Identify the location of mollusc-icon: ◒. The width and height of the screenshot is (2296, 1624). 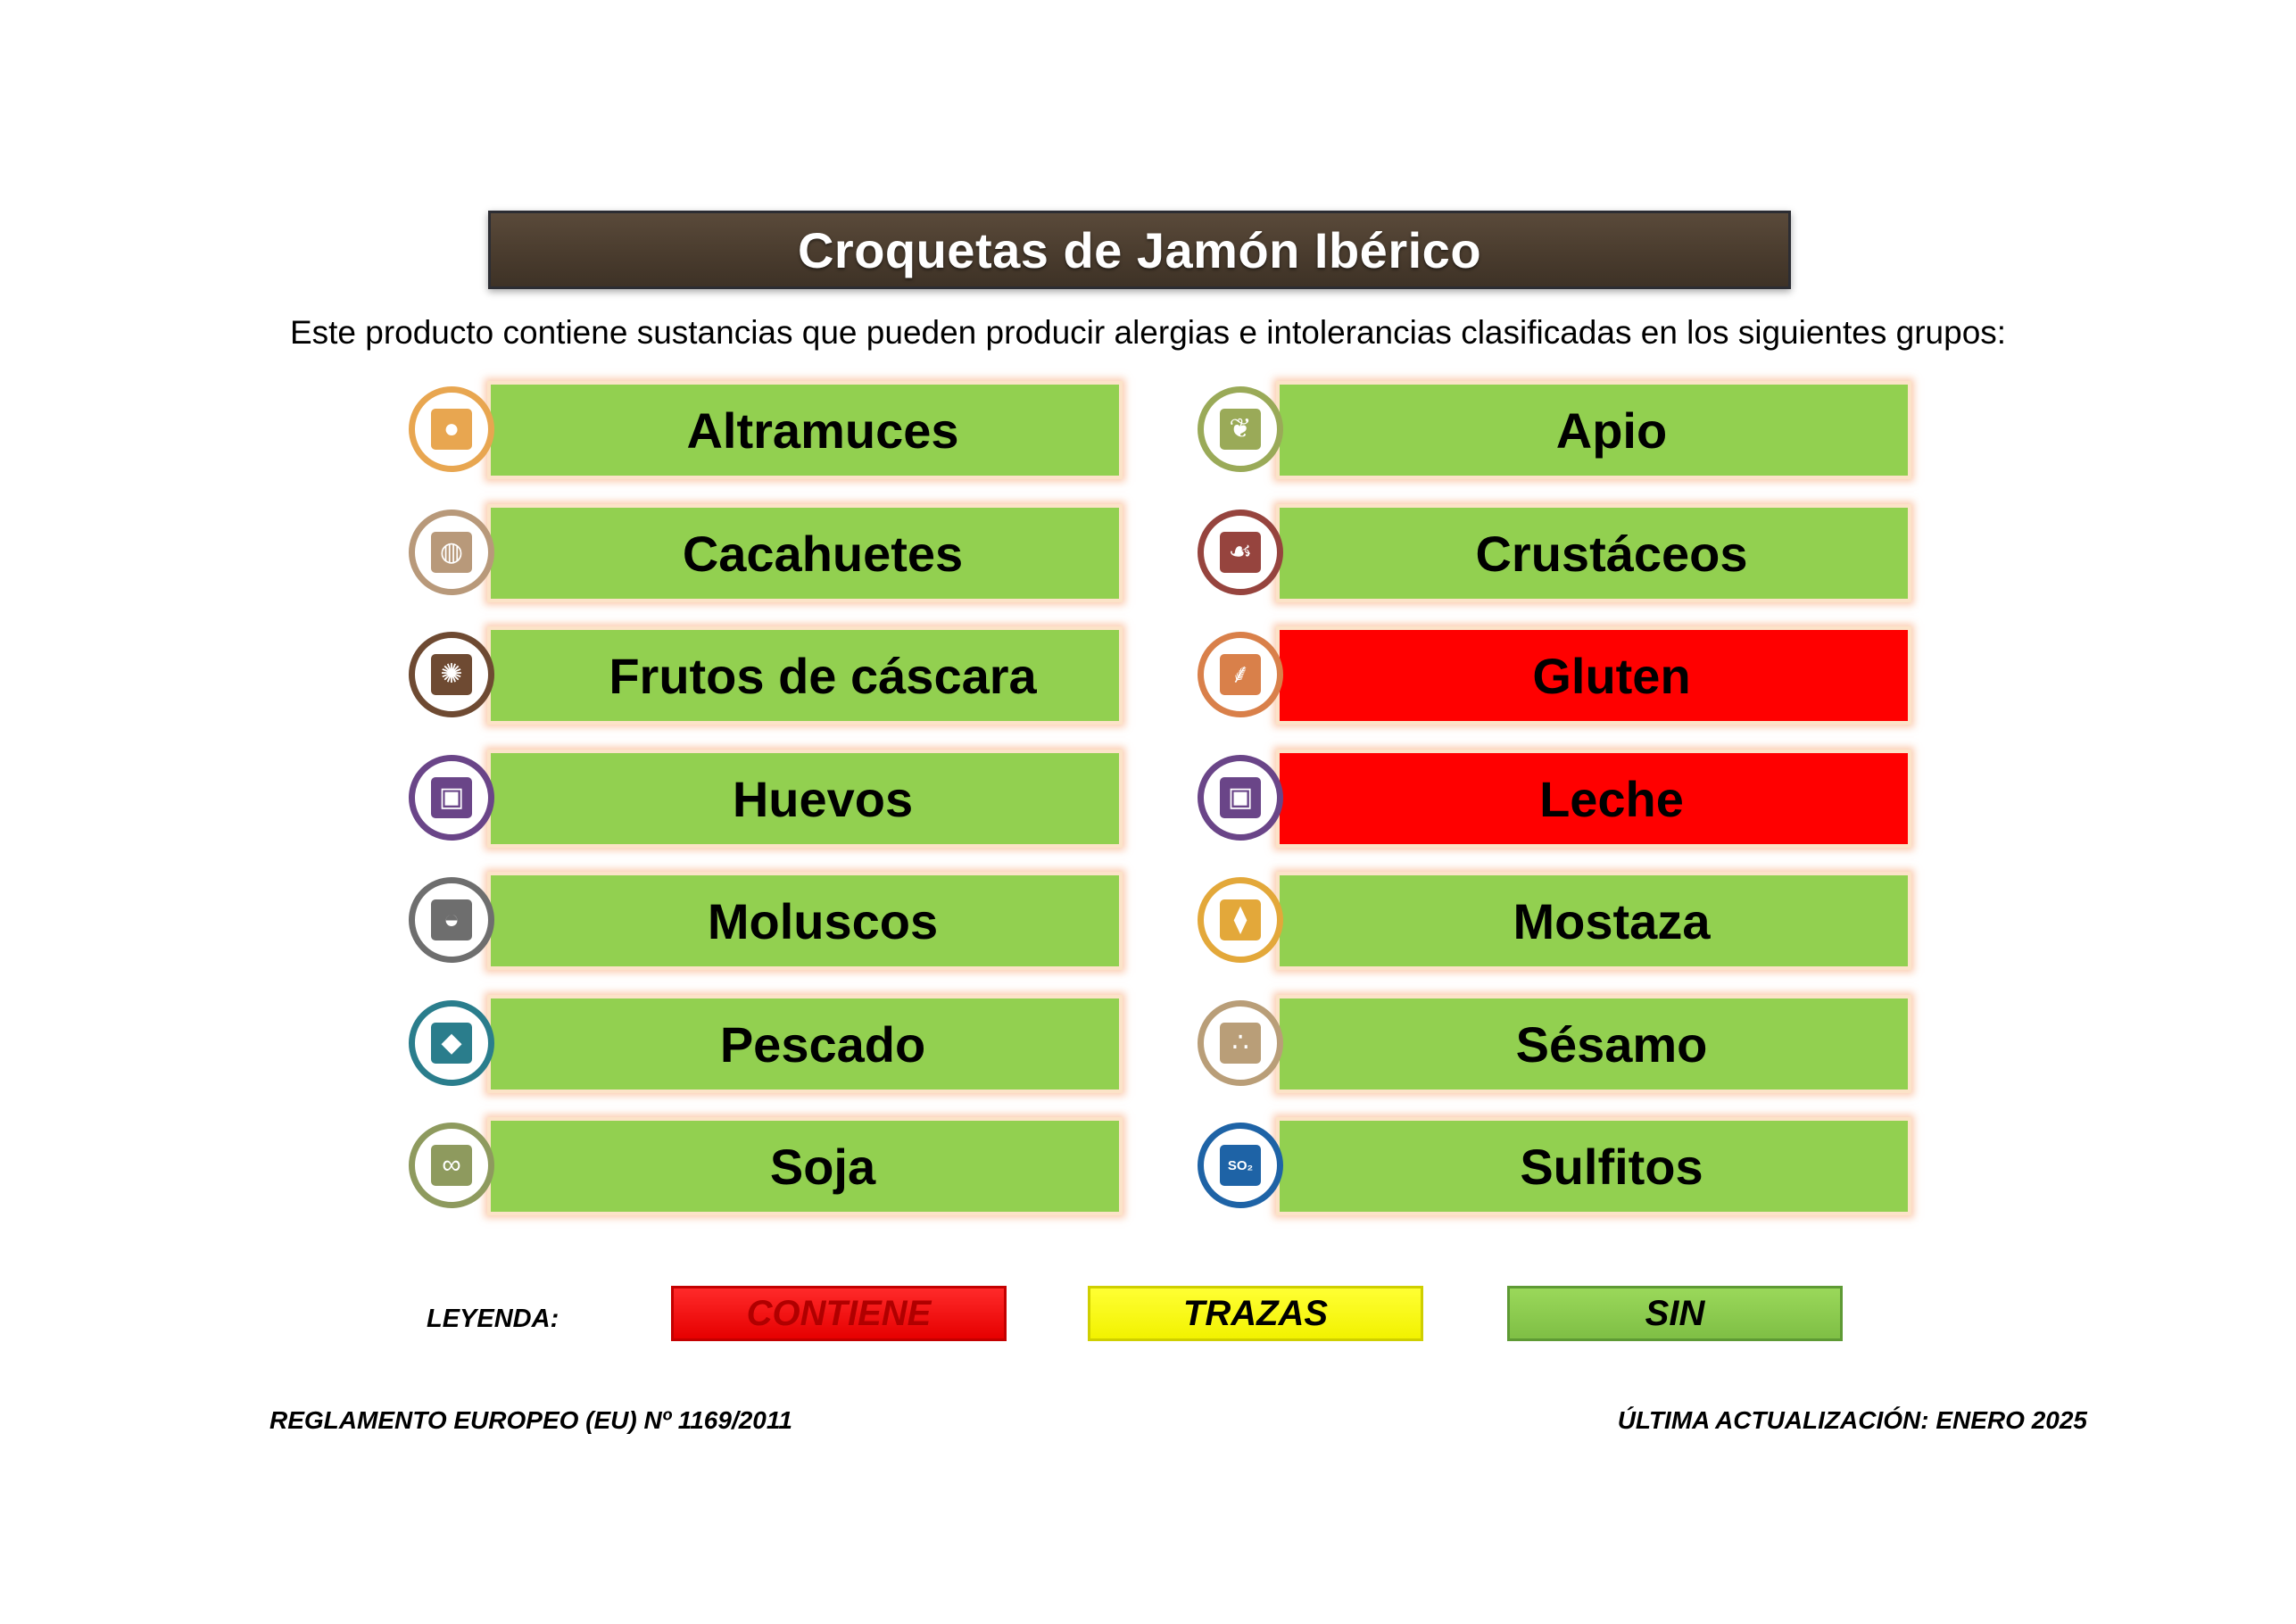
(451, 920).